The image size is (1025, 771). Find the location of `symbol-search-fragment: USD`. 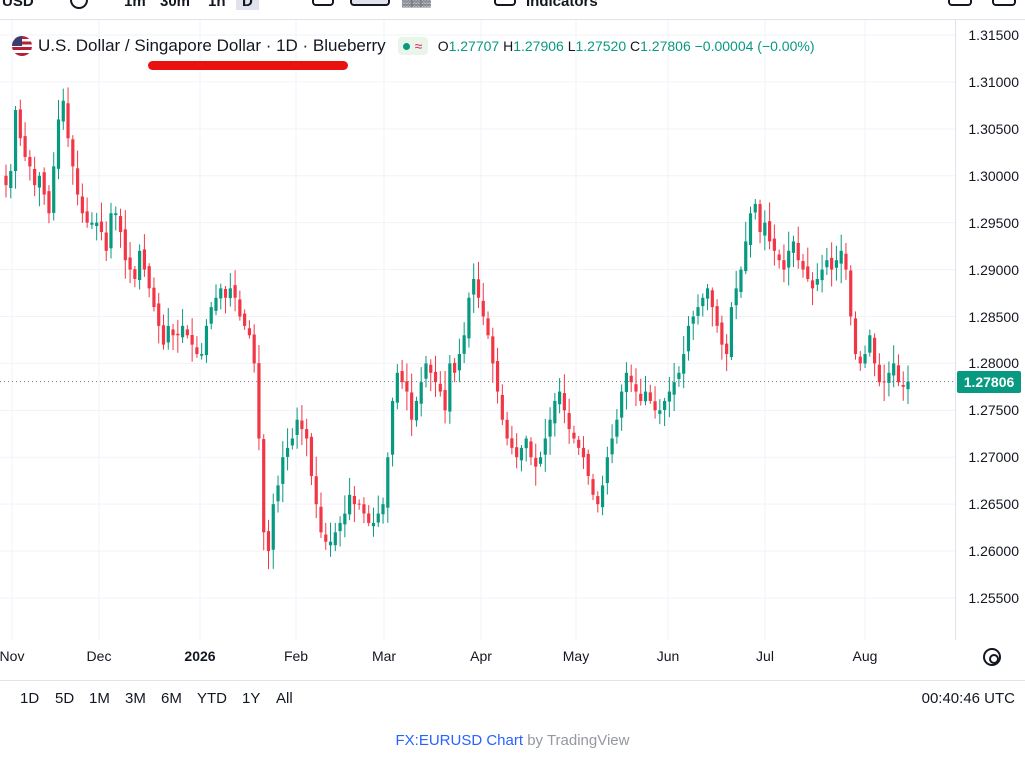

symbol-search-fragment: USD is located at coordinates (18, 5).